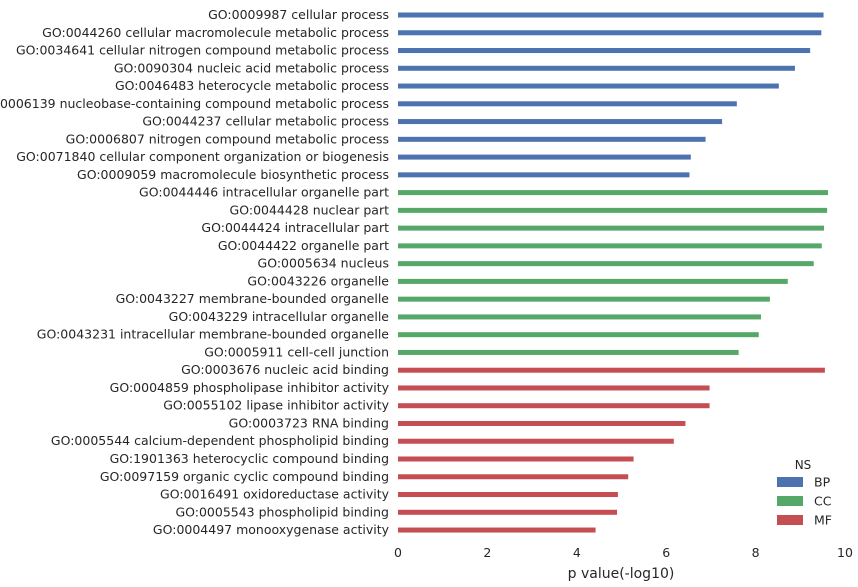 The image size is (858, 587). What do you see at coordinates (845, 552) in the screenshot?
I see `x-tick-label: 10` at bounding box center [845, 552].